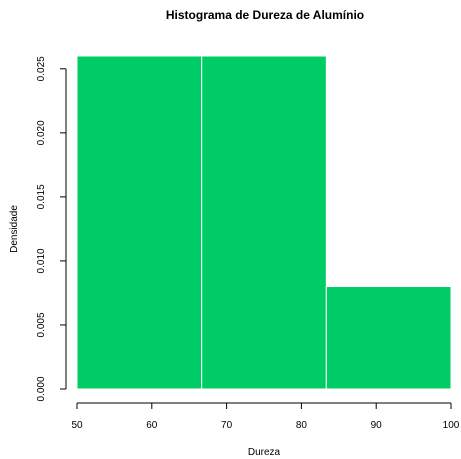 This screenshot has width=461, height=459. What do you see at coordinates (41, 132) in the screenshot?
I see `y-tick-label: 0.020` at bounding box center [41, 132].